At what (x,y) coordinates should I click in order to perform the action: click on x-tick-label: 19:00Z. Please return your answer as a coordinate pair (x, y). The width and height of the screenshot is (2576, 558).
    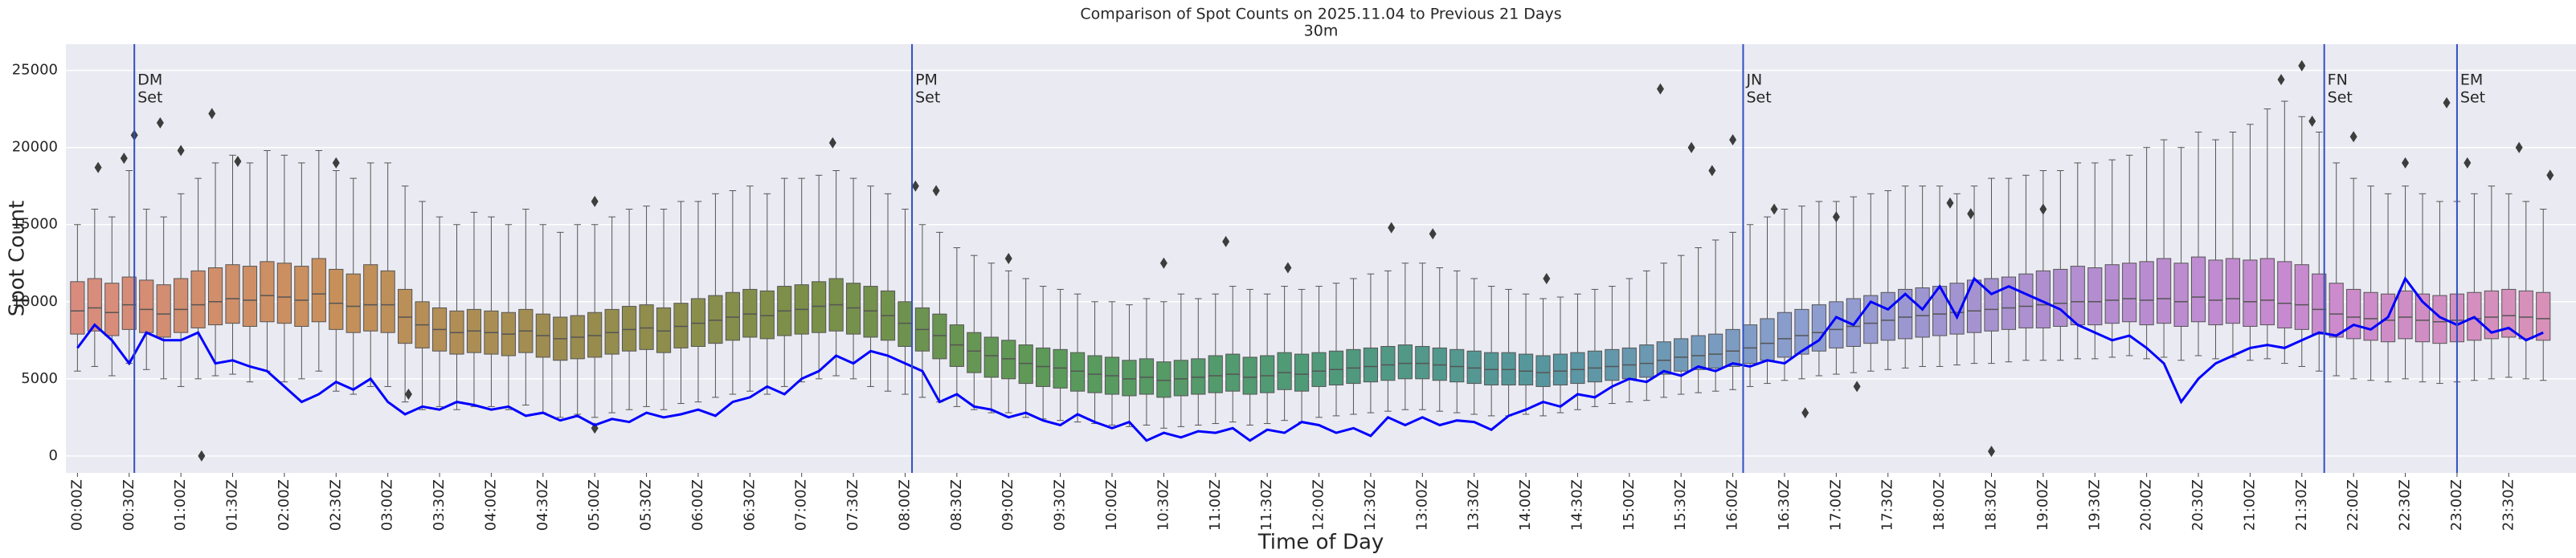
    Looking at the image, I should click on (2043, 505).